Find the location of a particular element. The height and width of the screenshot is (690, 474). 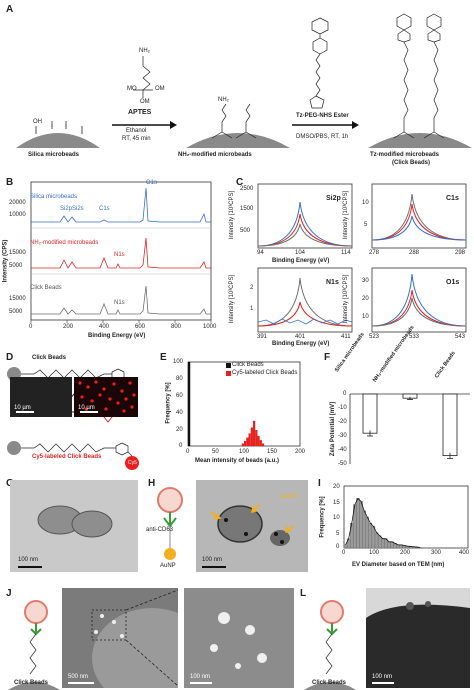

b-peak-si2s: Si2s is located at coordinates (78, 209).